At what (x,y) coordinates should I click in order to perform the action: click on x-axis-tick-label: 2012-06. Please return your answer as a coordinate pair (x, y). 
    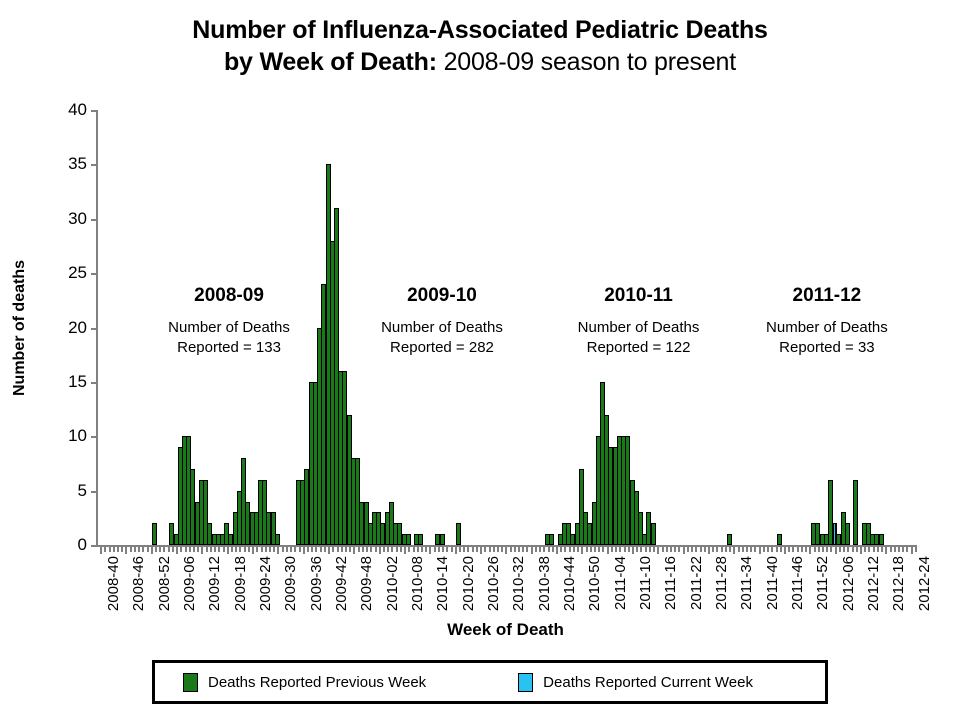
    Looking at the image, I should click on (848, 584).